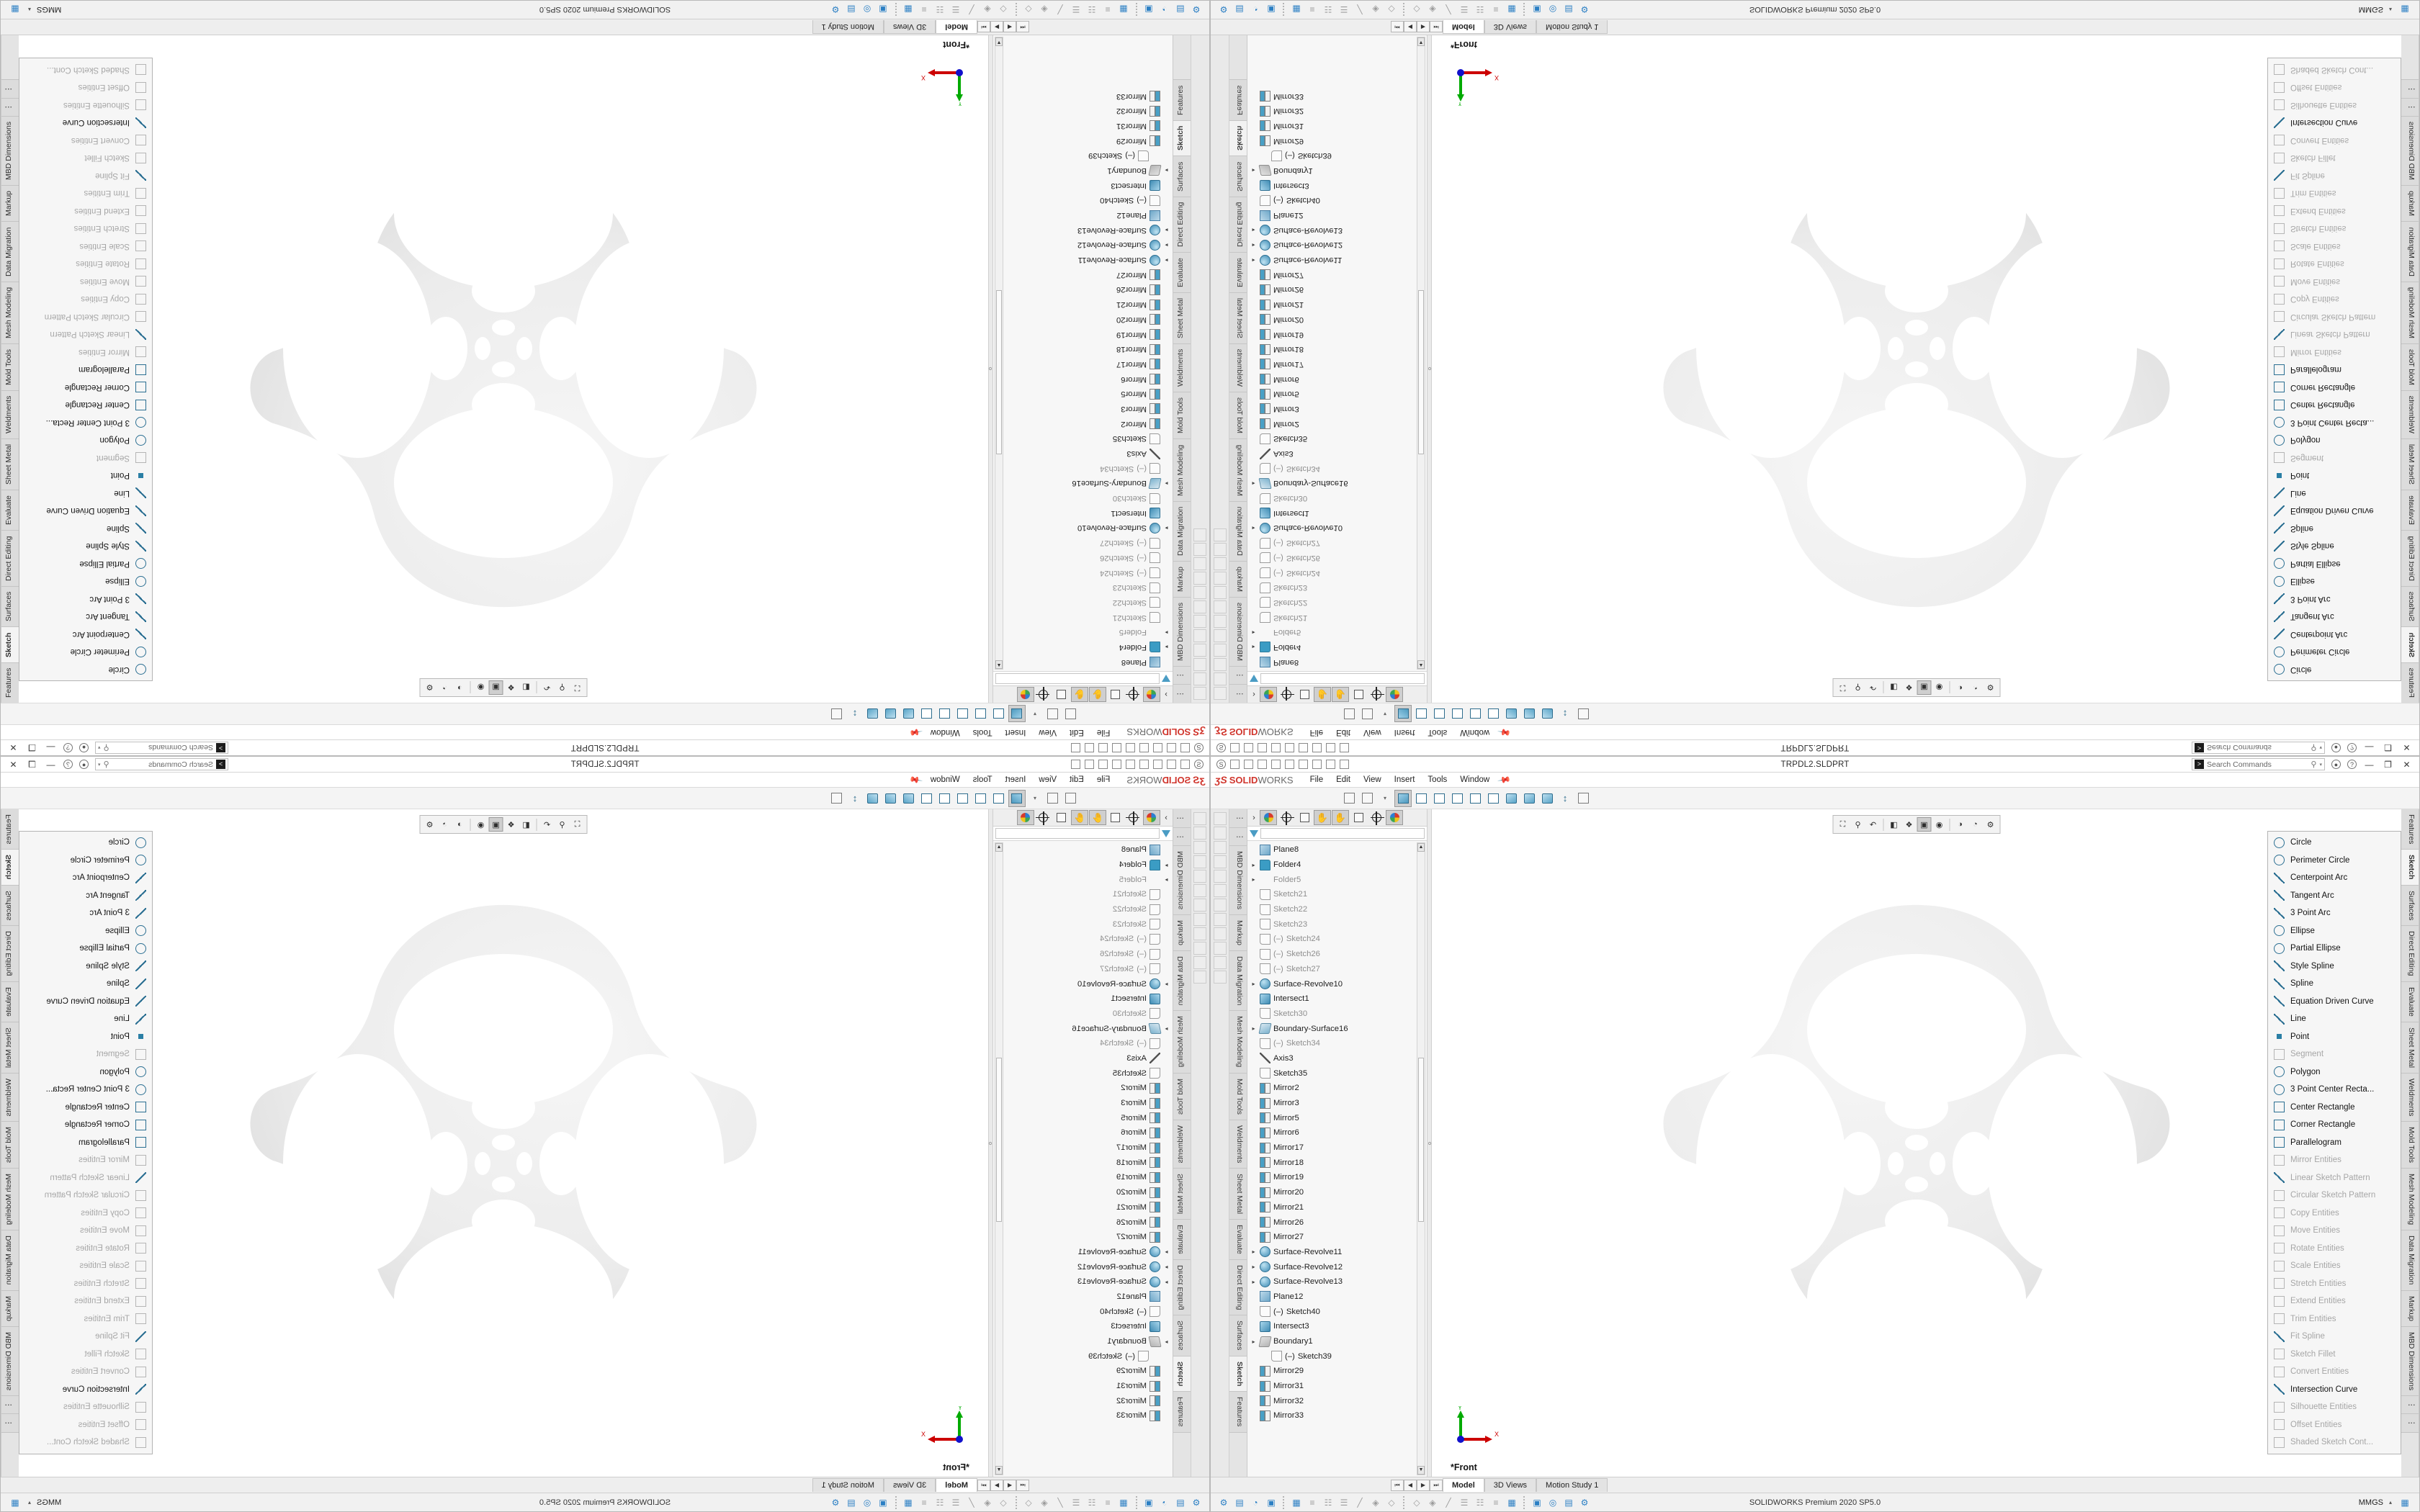  What do you see at coordinates (10, 954) in the screenshot?
I see `command-tab-direct-editing: Direct Editing` at bounding box center [10, 954].